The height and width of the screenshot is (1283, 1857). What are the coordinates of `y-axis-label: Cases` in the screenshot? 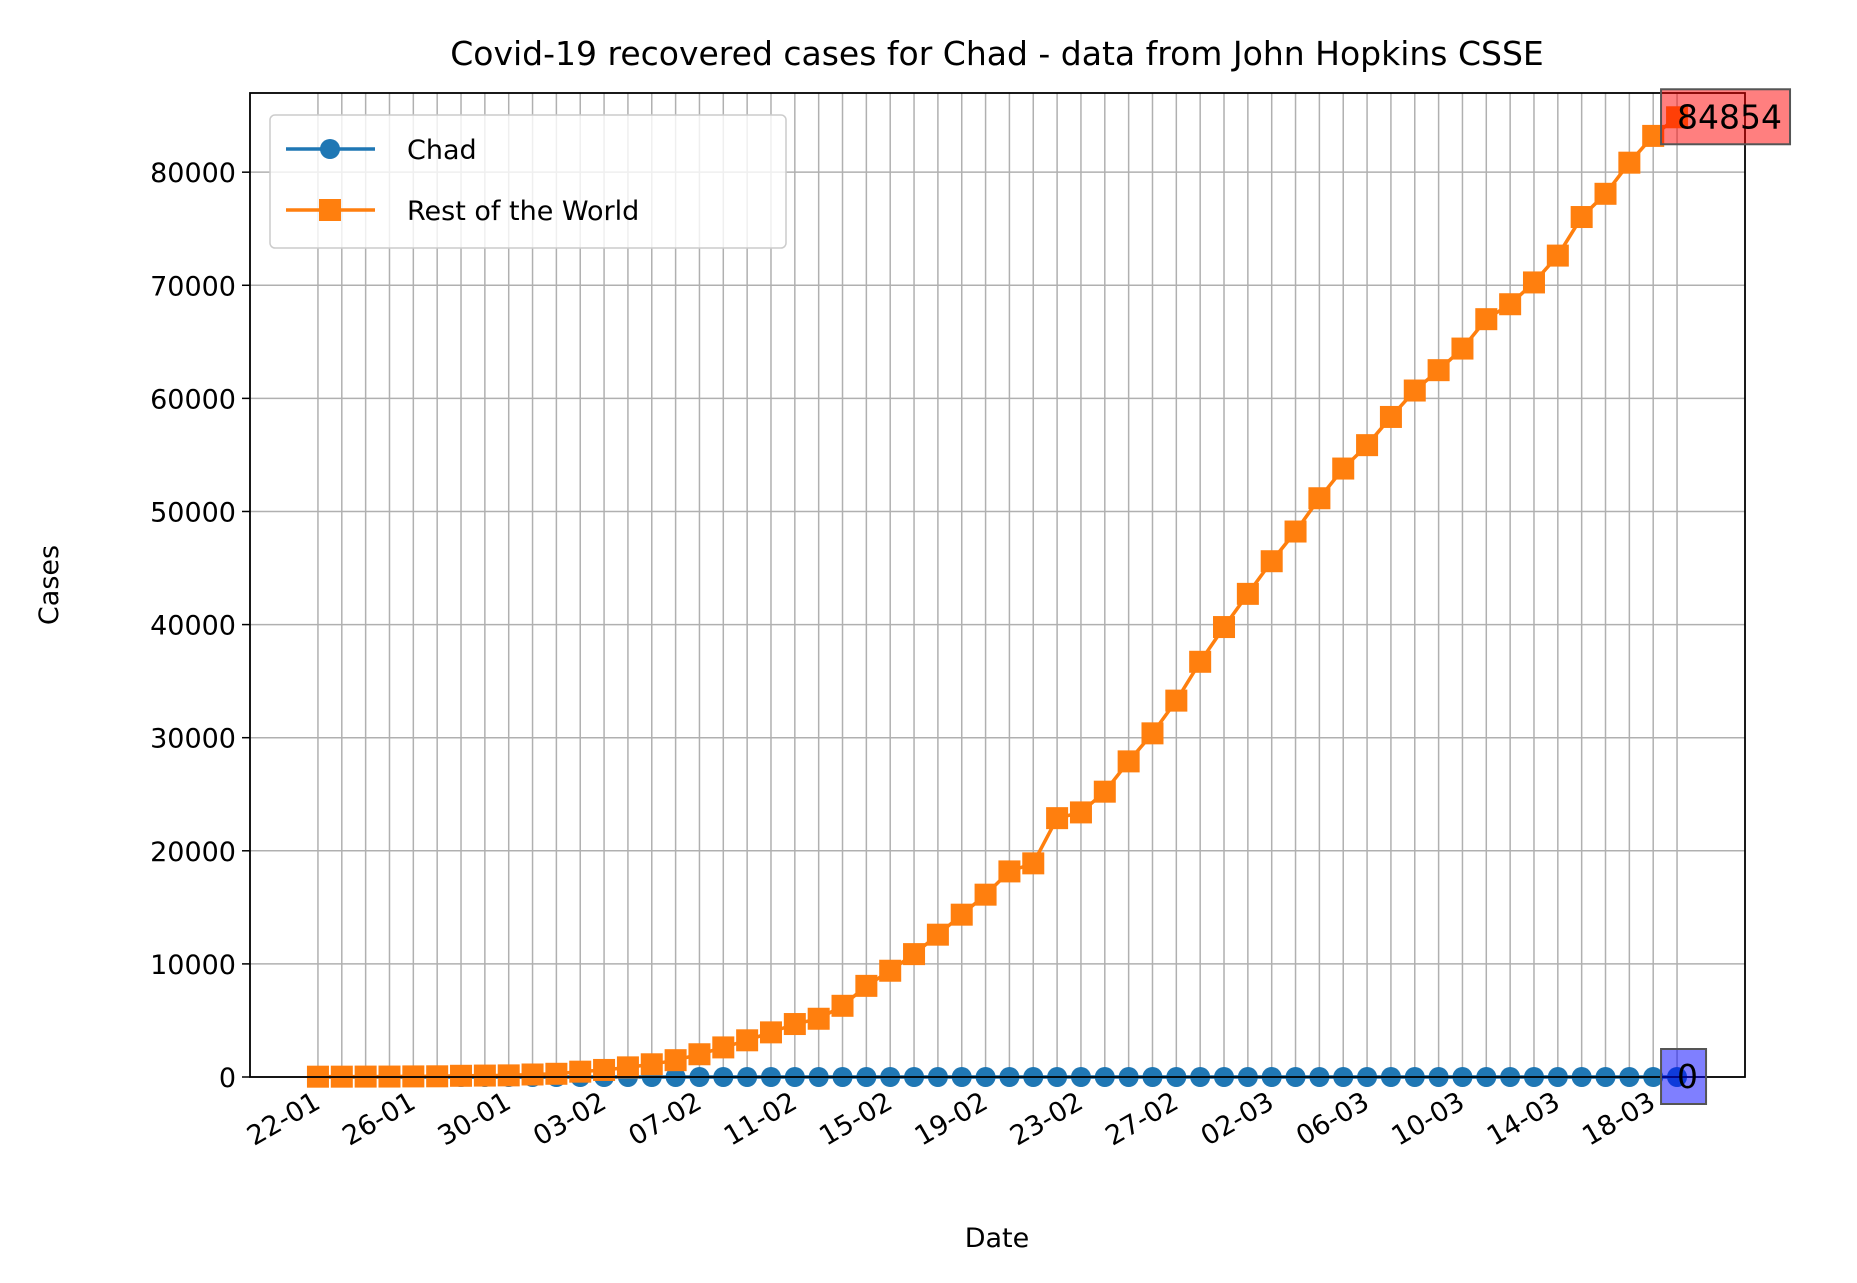 It's located at (49, 585).